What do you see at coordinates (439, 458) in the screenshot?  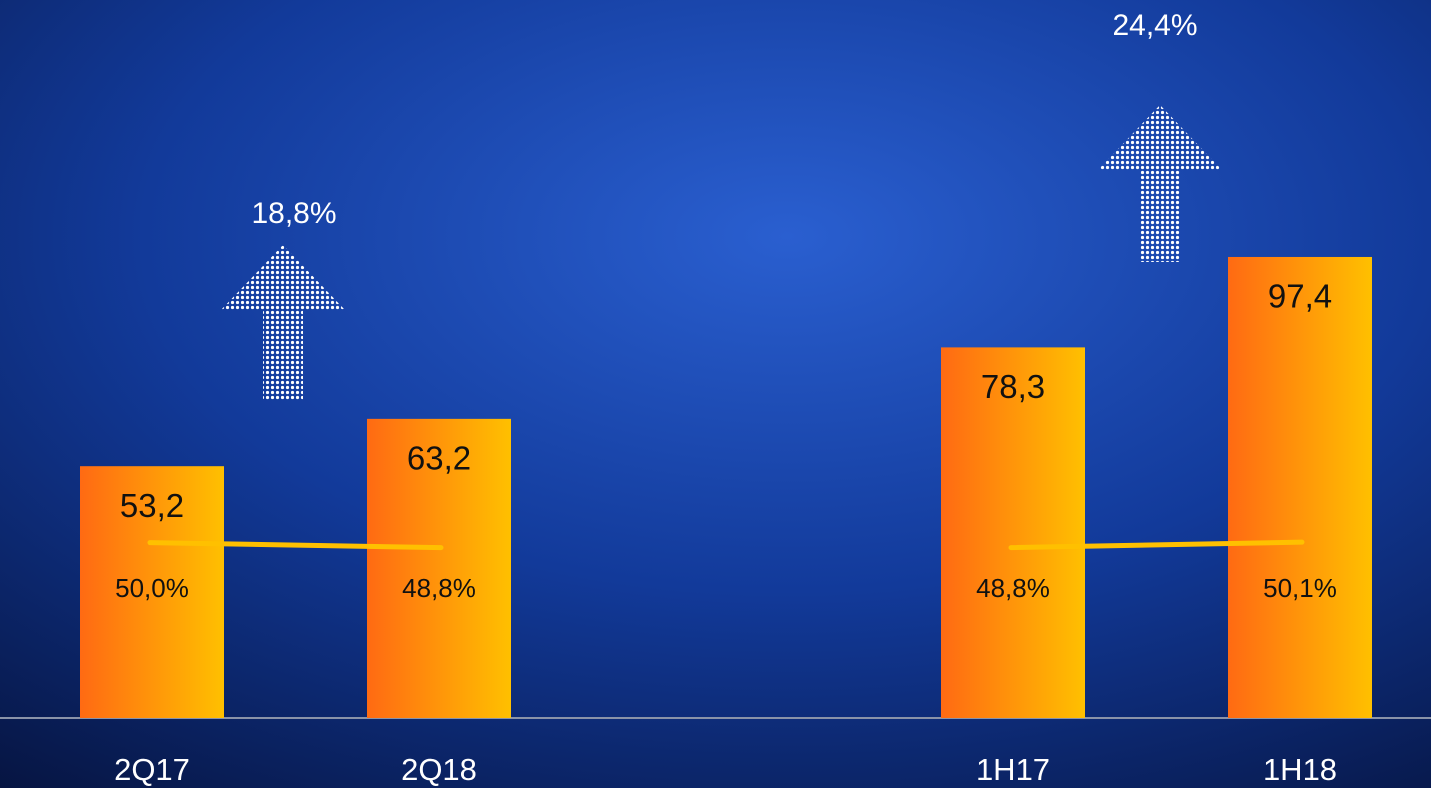 I see `bar-value-label: 63,2` at bounding box center [439, 458].